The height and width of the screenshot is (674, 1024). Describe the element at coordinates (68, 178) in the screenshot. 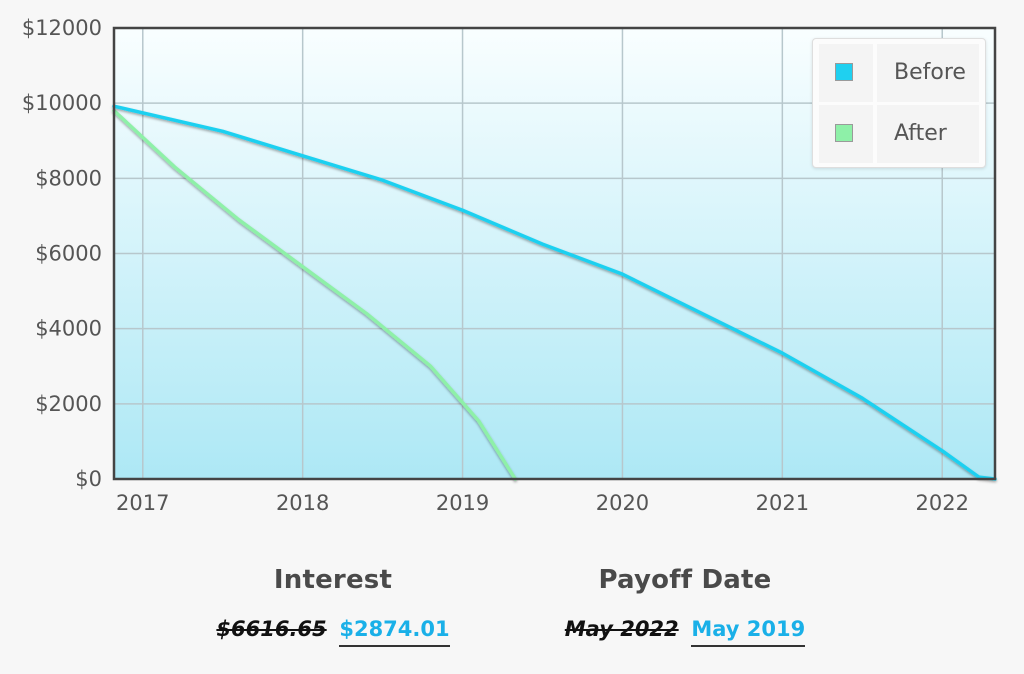

I see `y-tick-label: $8000` at that location.